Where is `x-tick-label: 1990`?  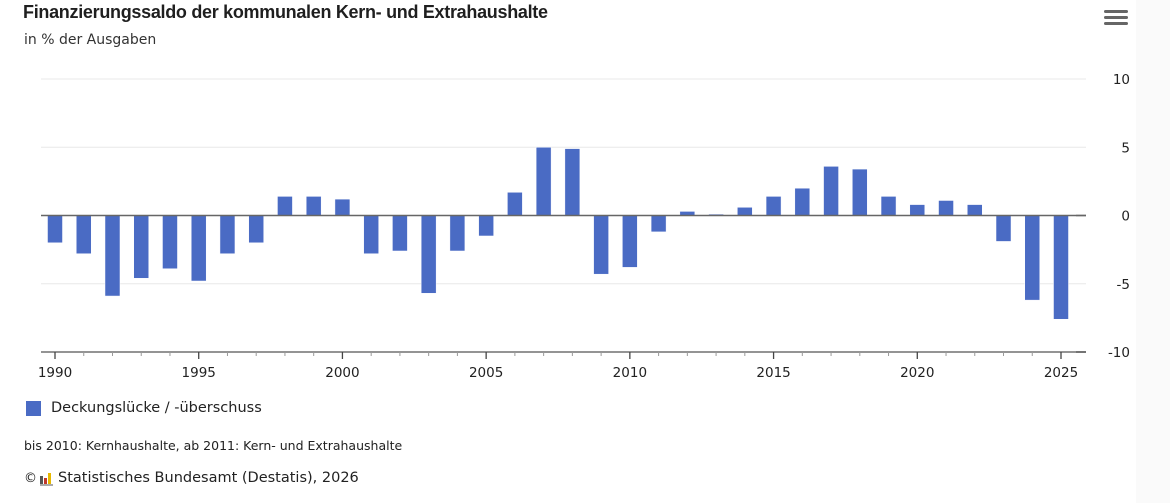 x-tick-label: 1990 is located at coordinates (55, 373).